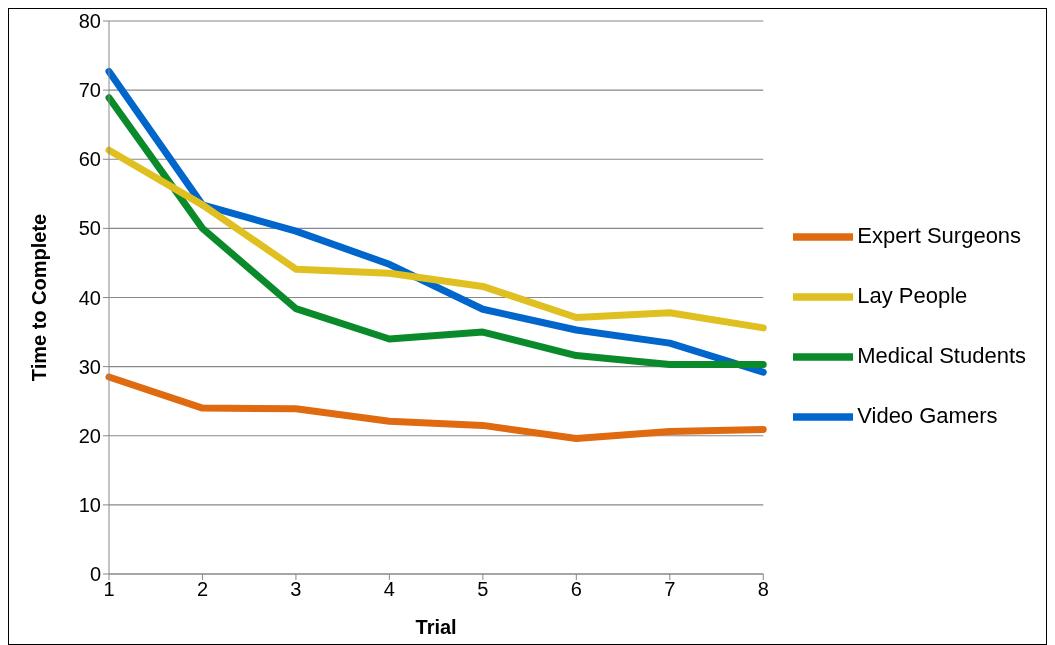  What do you see at coordinates (109, 589) in the screenshot?
I see `x-tick-label: 1` at bounding box center [109, 589].